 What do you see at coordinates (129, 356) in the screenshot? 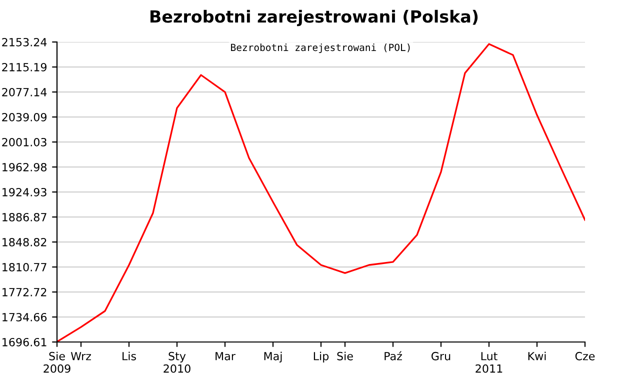
I see `x-tick-label: Lis` at bounding box center [129, 356].